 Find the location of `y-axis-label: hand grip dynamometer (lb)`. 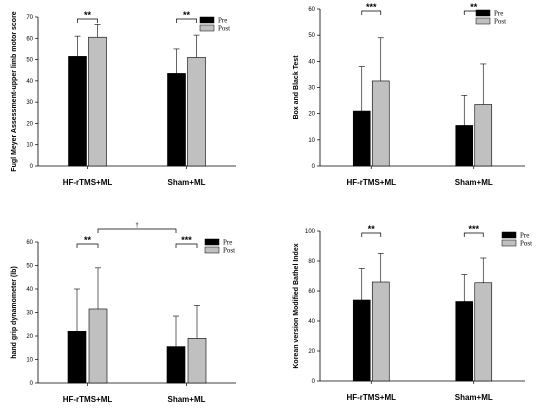

y-axis-label: hand grip dynamometer (lb) is located at coordinates (14, 312).